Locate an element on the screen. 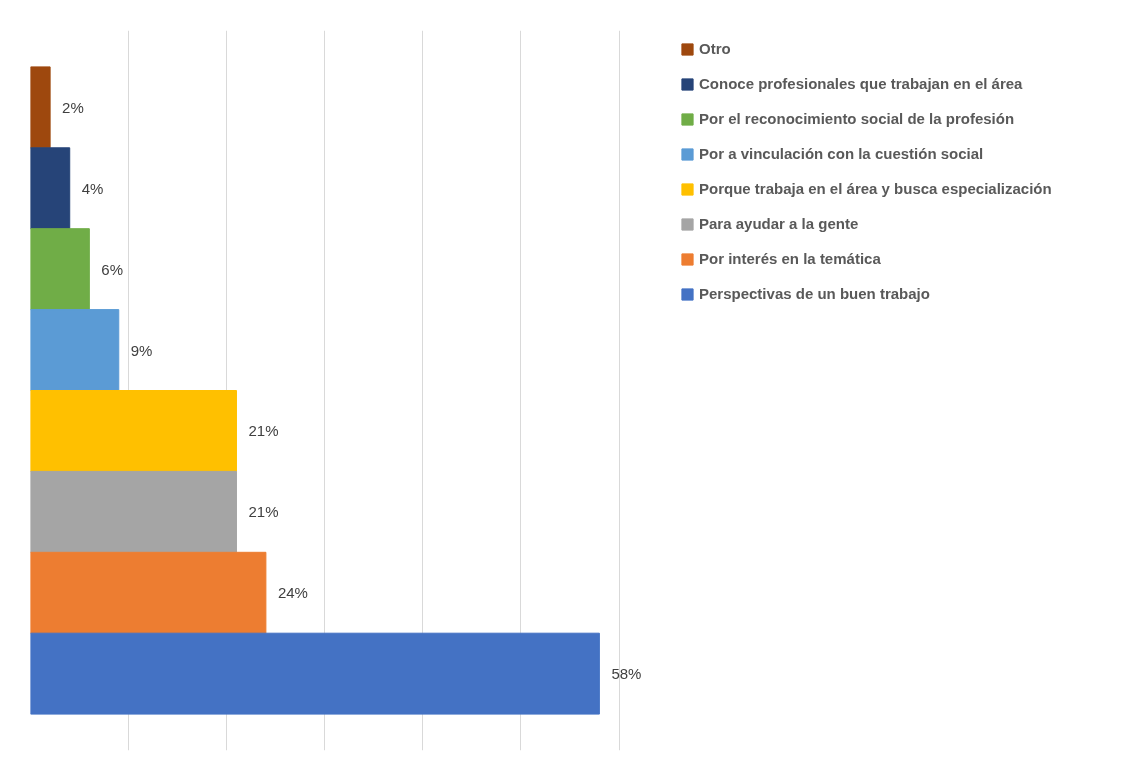 This screenshot has width=1126, height=784. data-label: 58% is located at coordinates (626, 674).